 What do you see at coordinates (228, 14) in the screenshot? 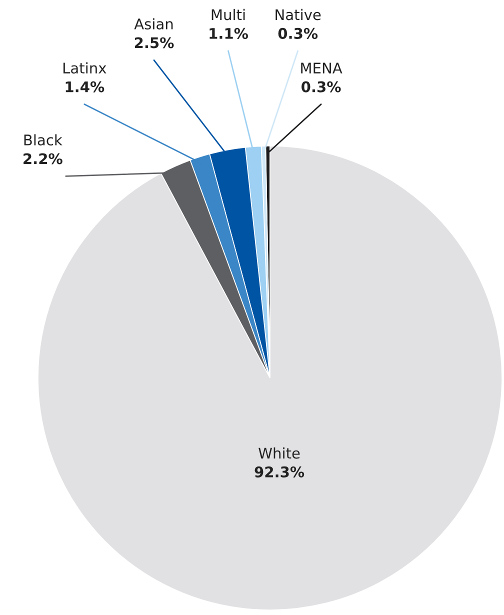
I see `slice-label: Multi` at bounding box center [228, 14].